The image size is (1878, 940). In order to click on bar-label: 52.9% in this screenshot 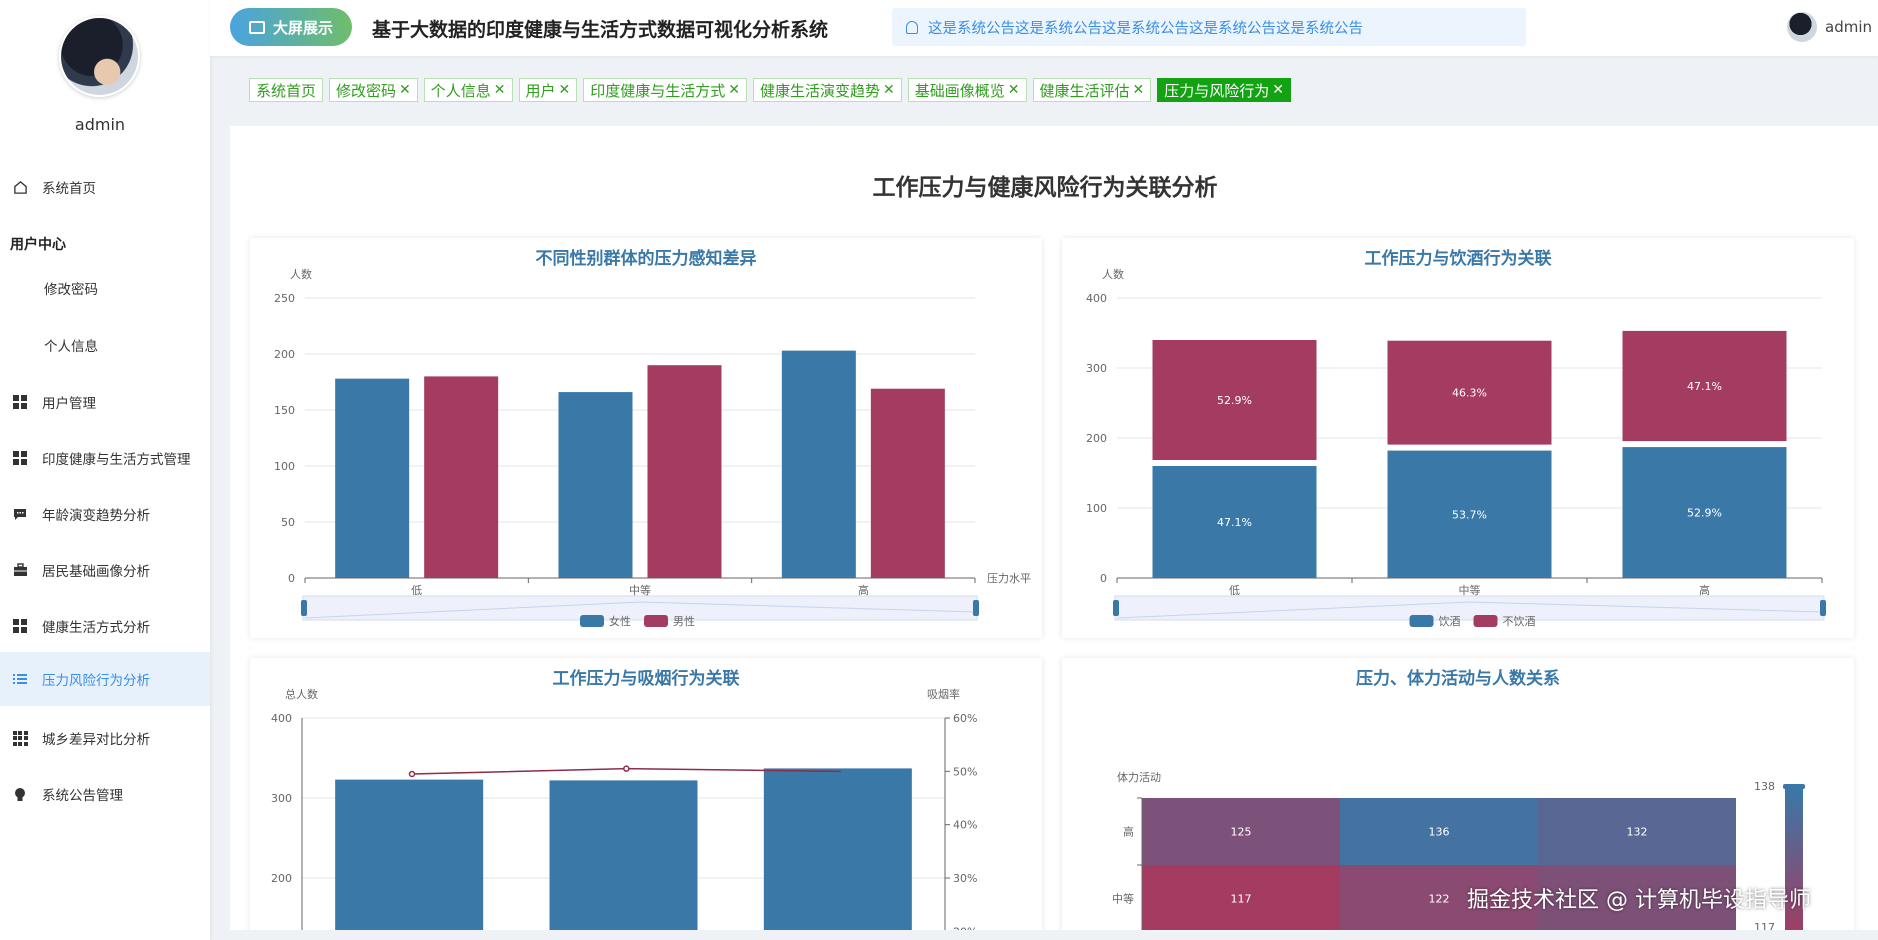, I will do `click(1234, 400)`.